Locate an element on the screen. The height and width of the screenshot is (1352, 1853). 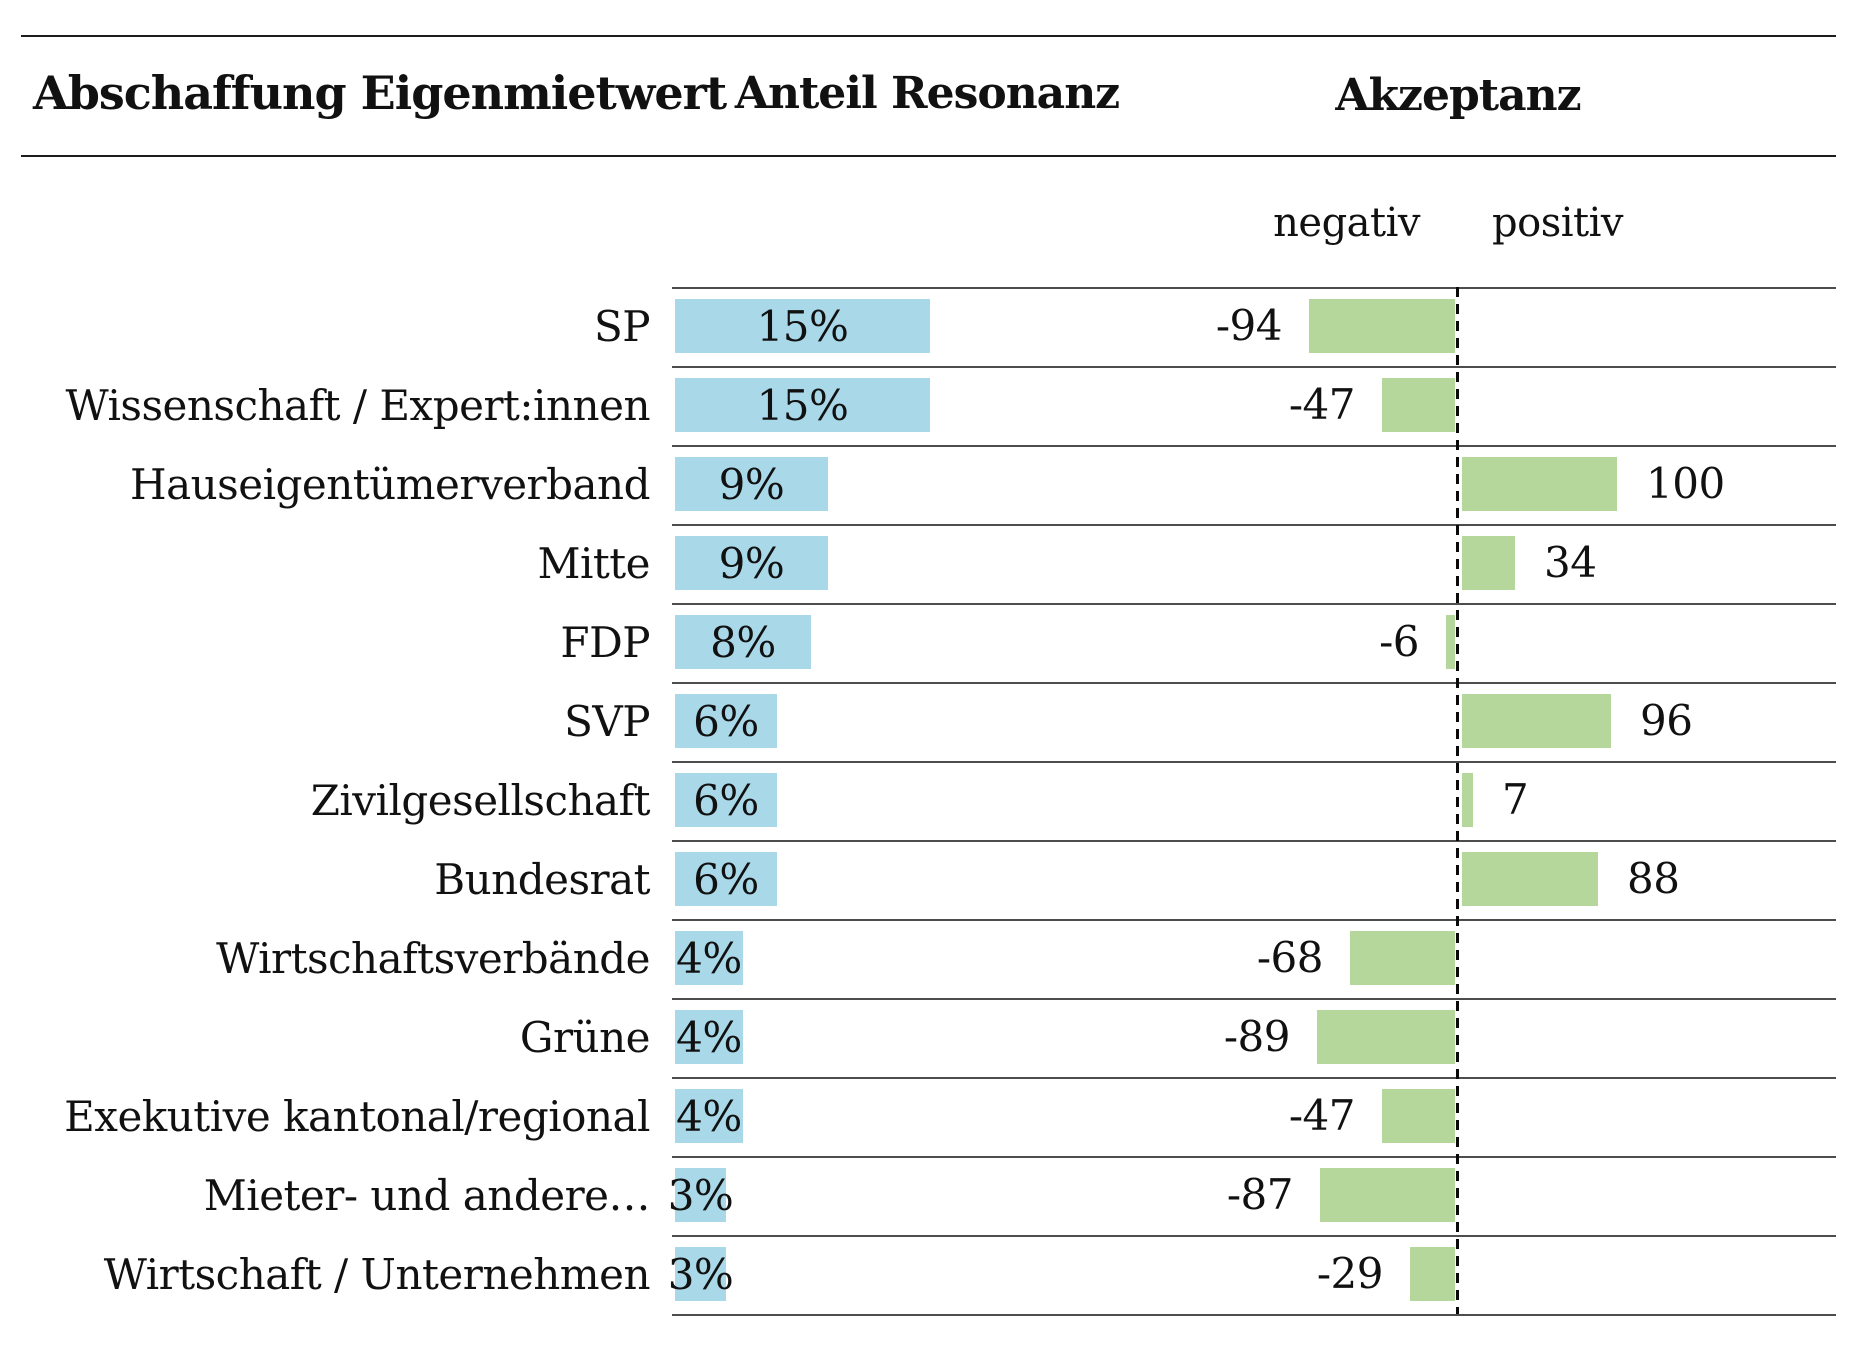
chart-title: Abschaffung Eigenmietwert is located at coordinates (380, 93).